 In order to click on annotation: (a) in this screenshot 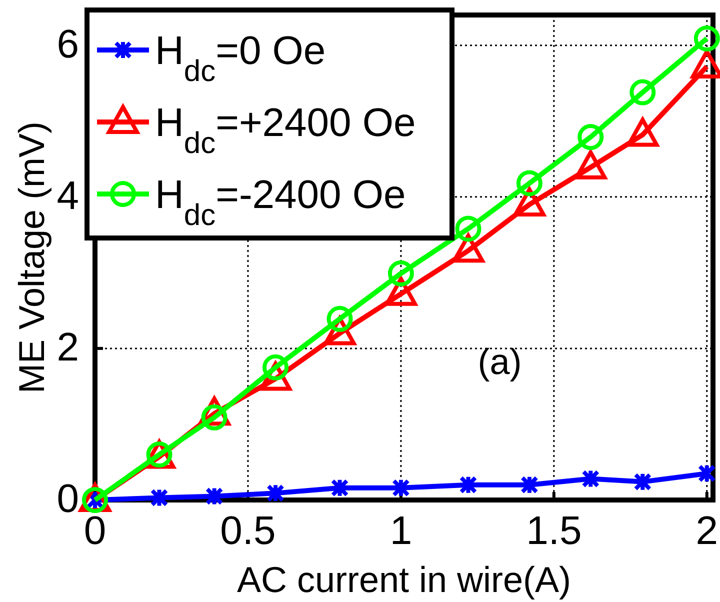, I will do `click(500, 361)`.